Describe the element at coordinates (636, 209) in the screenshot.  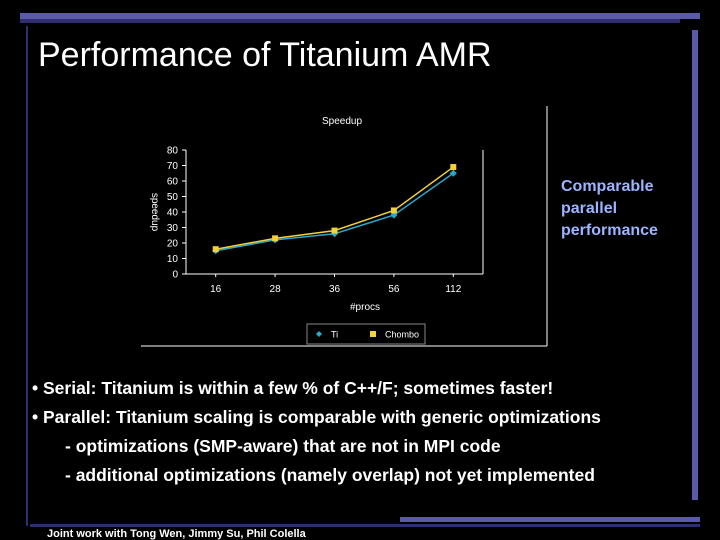
I see `callout-text: Comparable parallel performance` at that location.